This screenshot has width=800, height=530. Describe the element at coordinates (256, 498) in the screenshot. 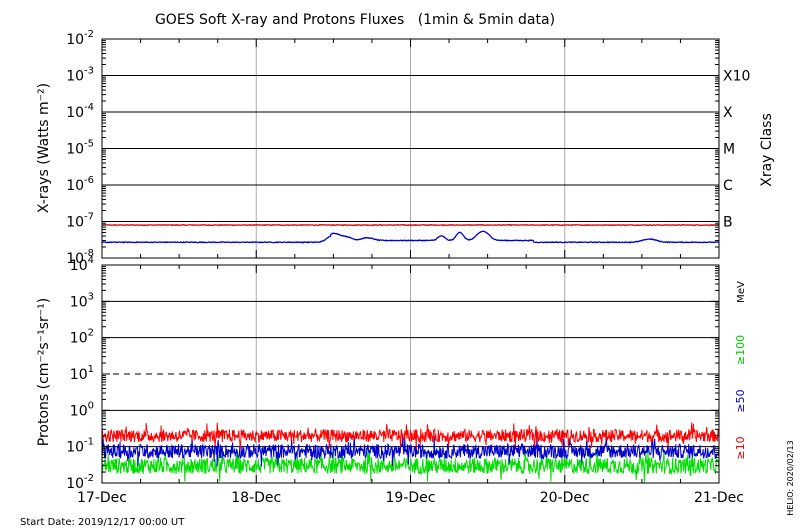

I see `x-tick-label: 18-Dec` at that location.